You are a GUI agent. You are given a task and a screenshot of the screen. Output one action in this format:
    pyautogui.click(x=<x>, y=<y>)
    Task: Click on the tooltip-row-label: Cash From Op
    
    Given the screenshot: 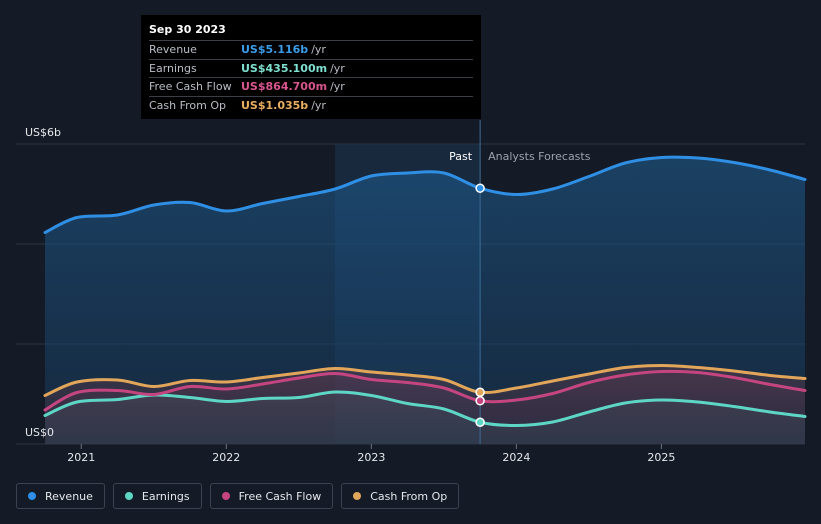 What is the action you would take?
    pyautogui.click(x=188, y=105)
    